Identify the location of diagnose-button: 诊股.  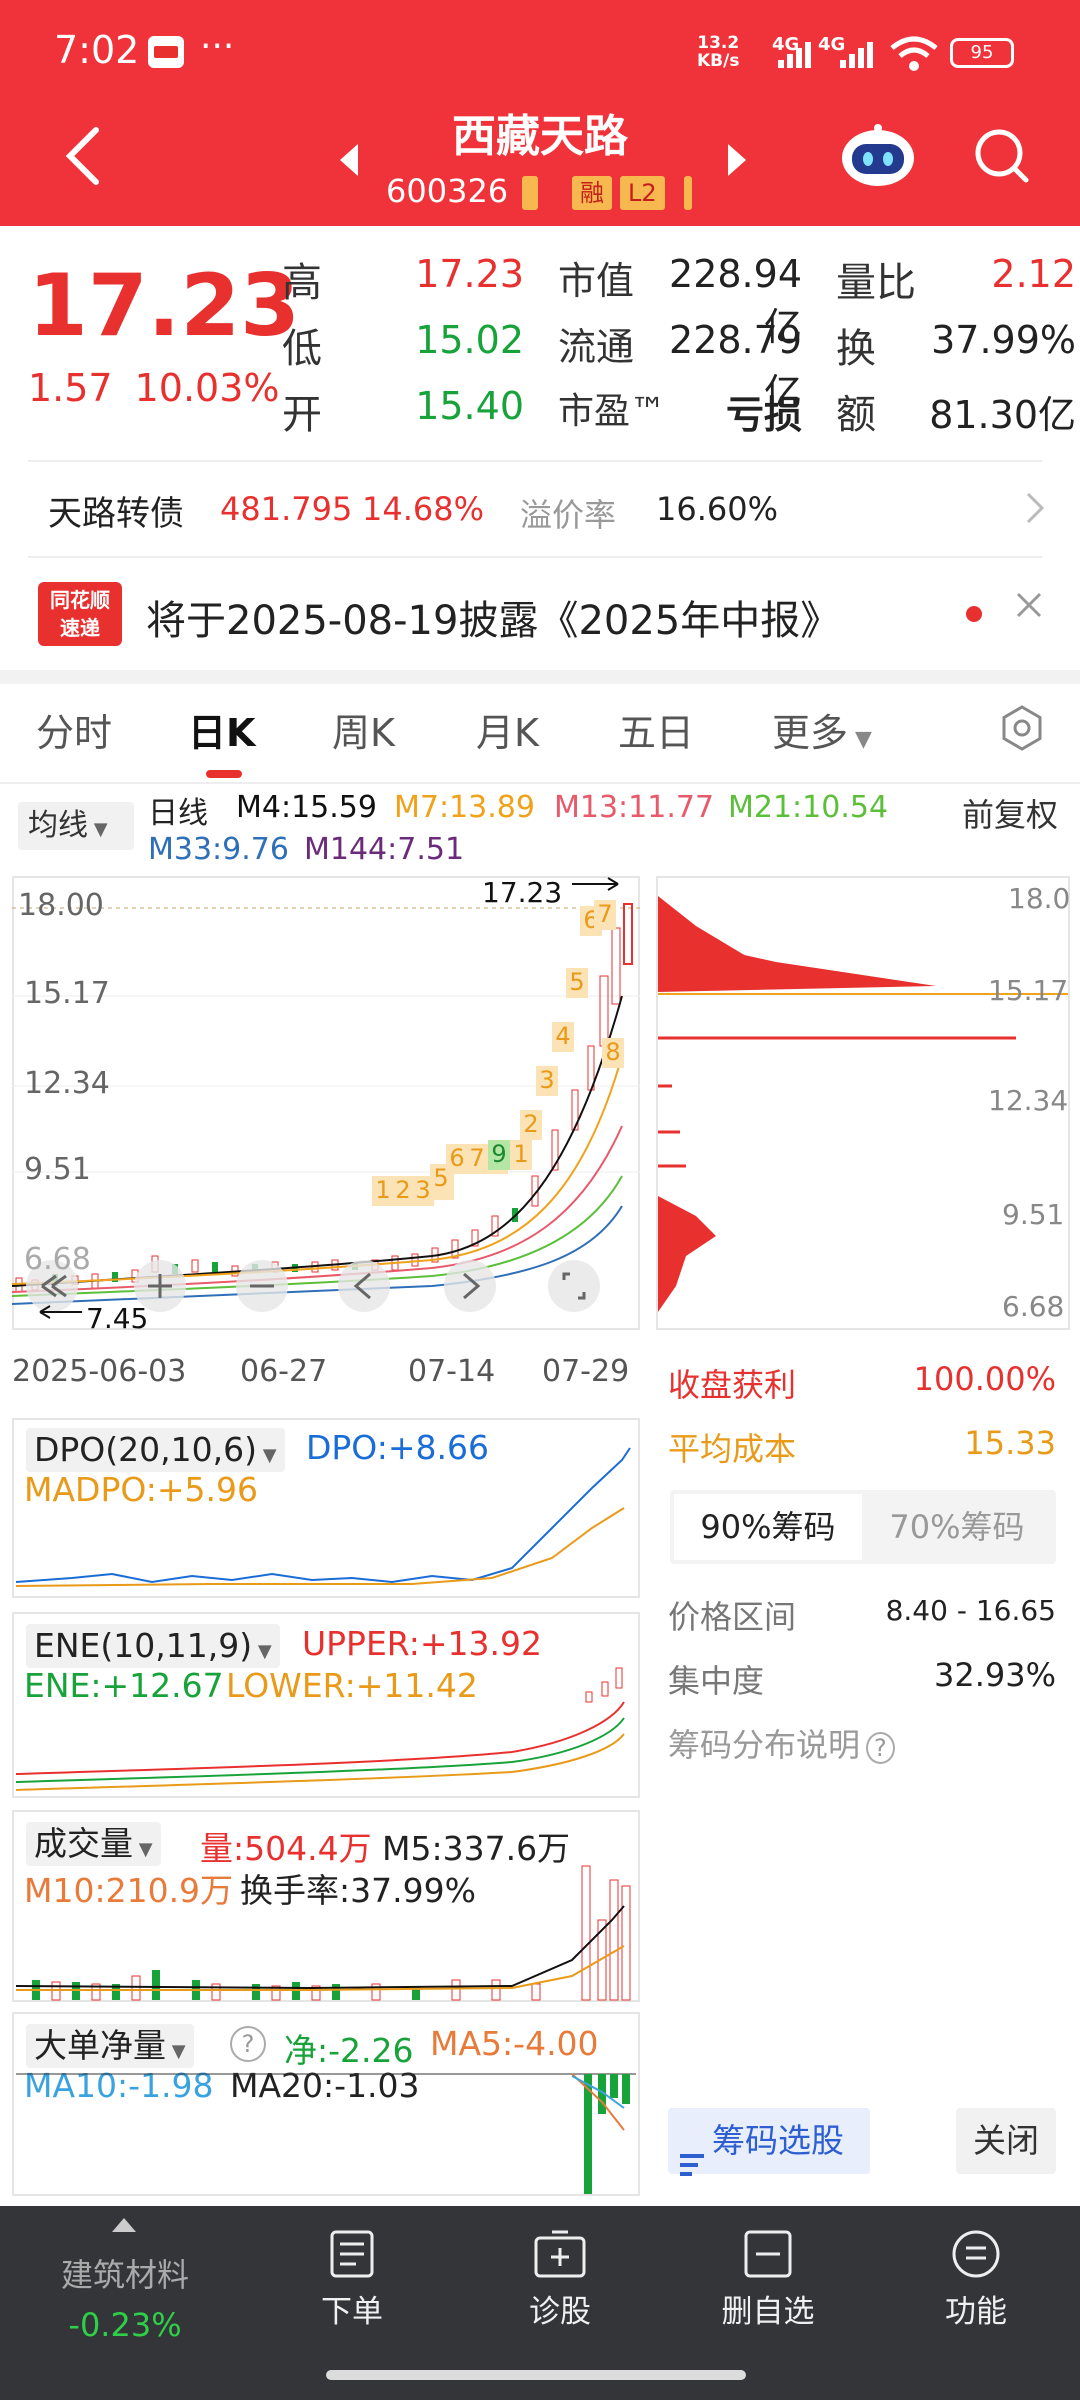
(560, 2279).